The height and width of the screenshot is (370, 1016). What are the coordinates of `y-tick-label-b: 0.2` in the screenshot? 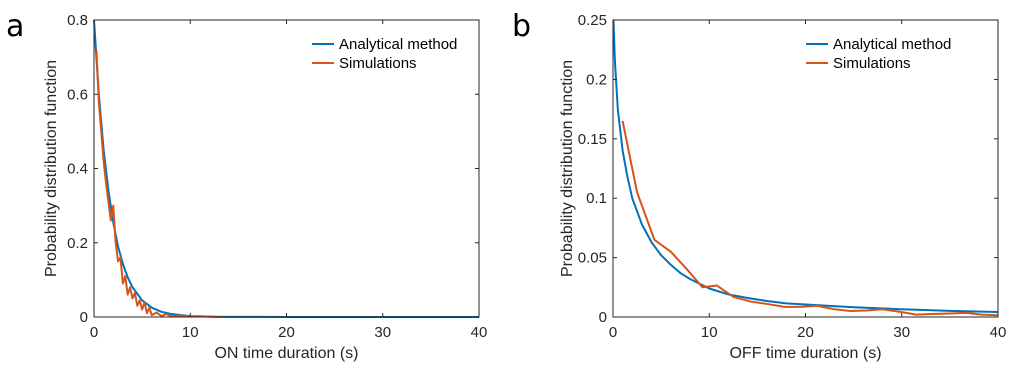 It's located at (596, 79).